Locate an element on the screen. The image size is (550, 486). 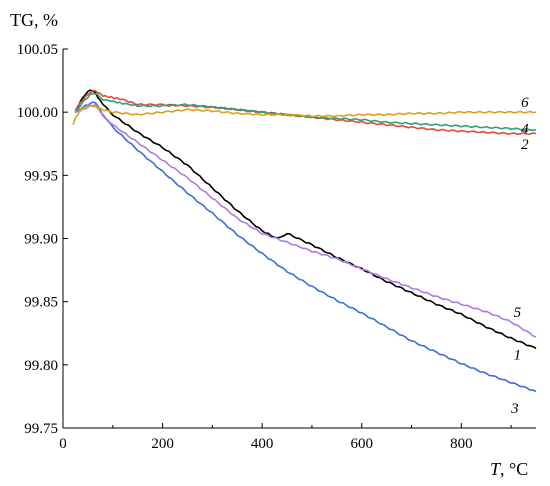
x-axis-title: T, °C is located at coordinates (509, 469).